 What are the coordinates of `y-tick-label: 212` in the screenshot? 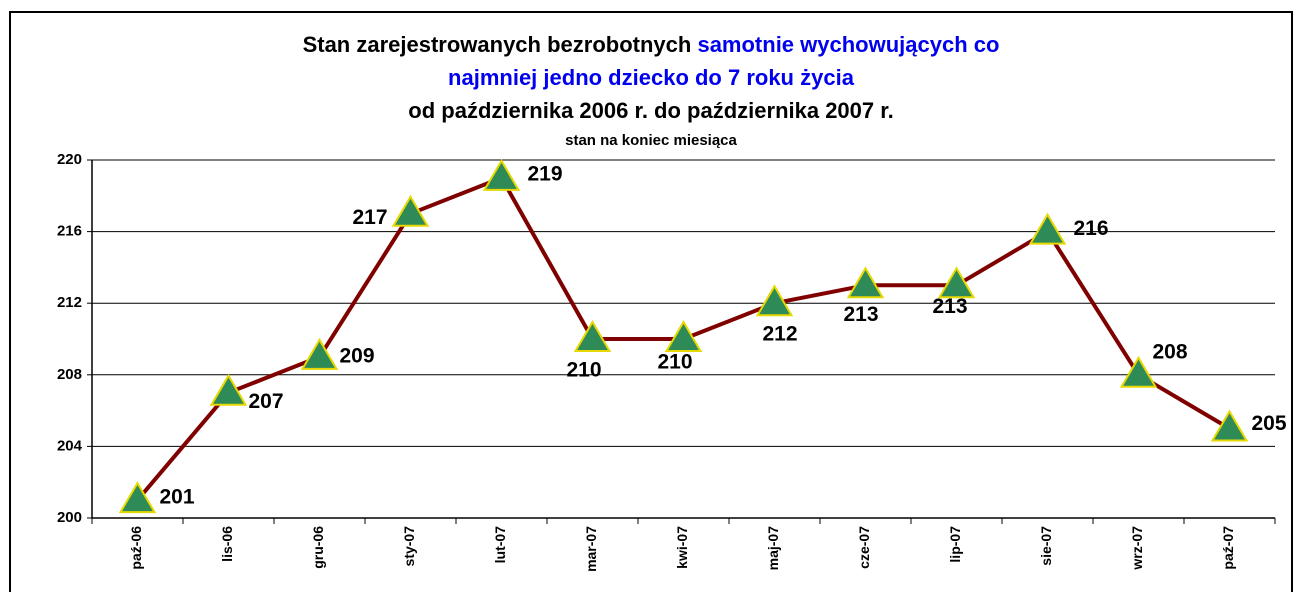 It's located at (69, 302).